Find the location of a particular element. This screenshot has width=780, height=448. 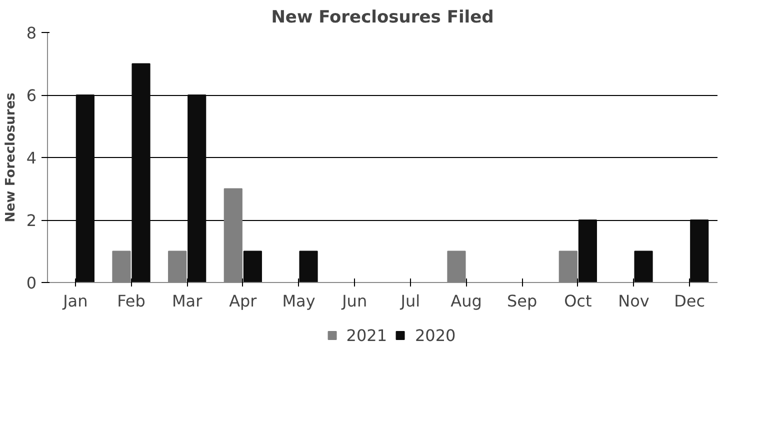

x-tick-label: Sep is located at coordinates (522, 301).